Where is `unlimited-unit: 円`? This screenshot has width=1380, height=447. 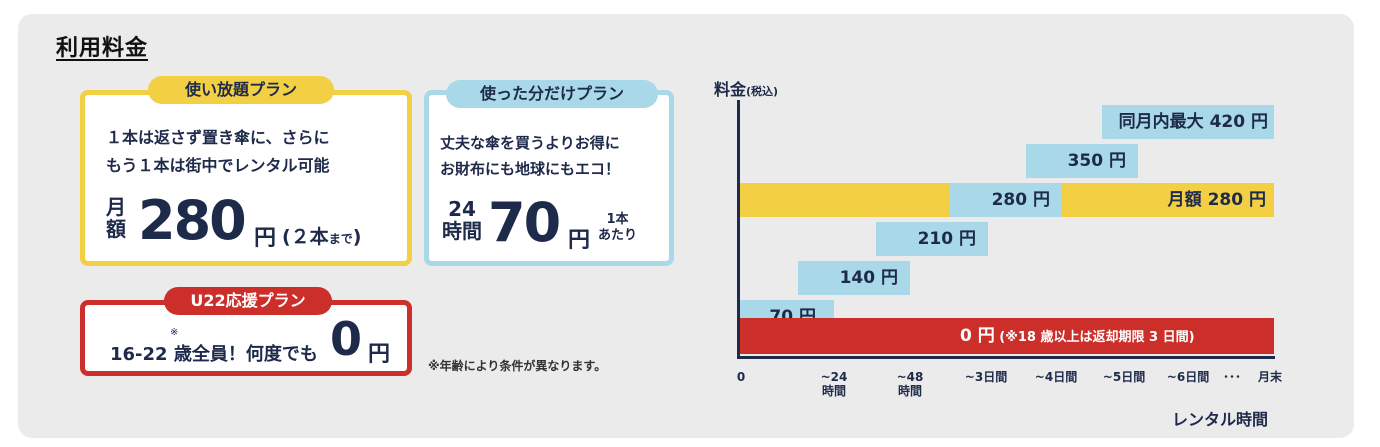
unlimited-unit: 円 is located at coordinates (265, 238).